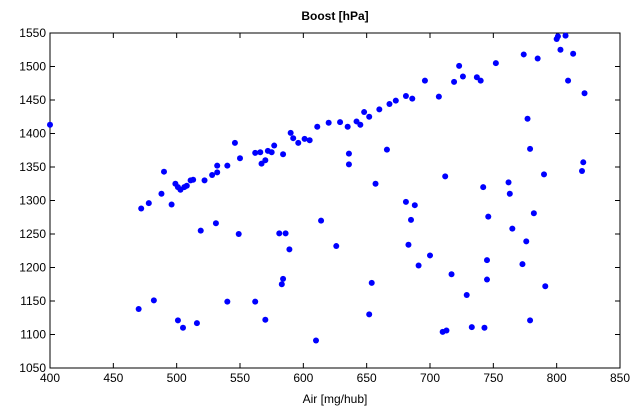  What do you see at coordinates (113, 378) in the screenshot?
I see `x-tick-label: 450` at bounding box center [113, 378].